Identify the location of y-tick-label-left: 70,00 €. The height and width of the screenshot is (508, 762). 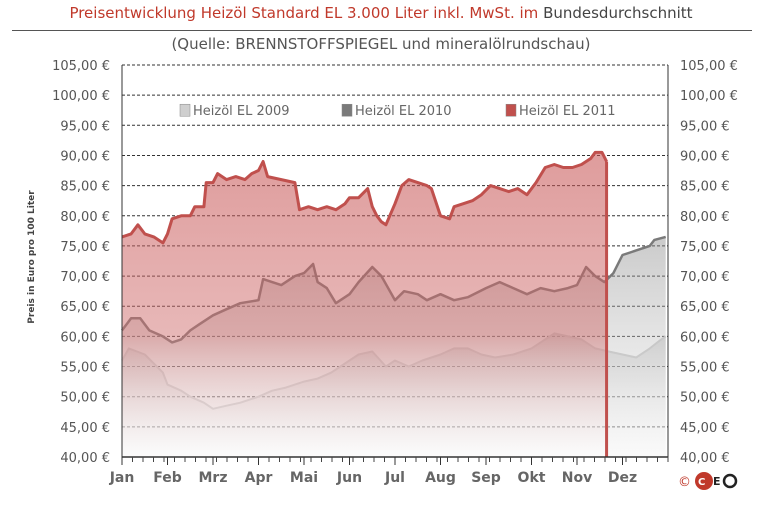
(85, 277).